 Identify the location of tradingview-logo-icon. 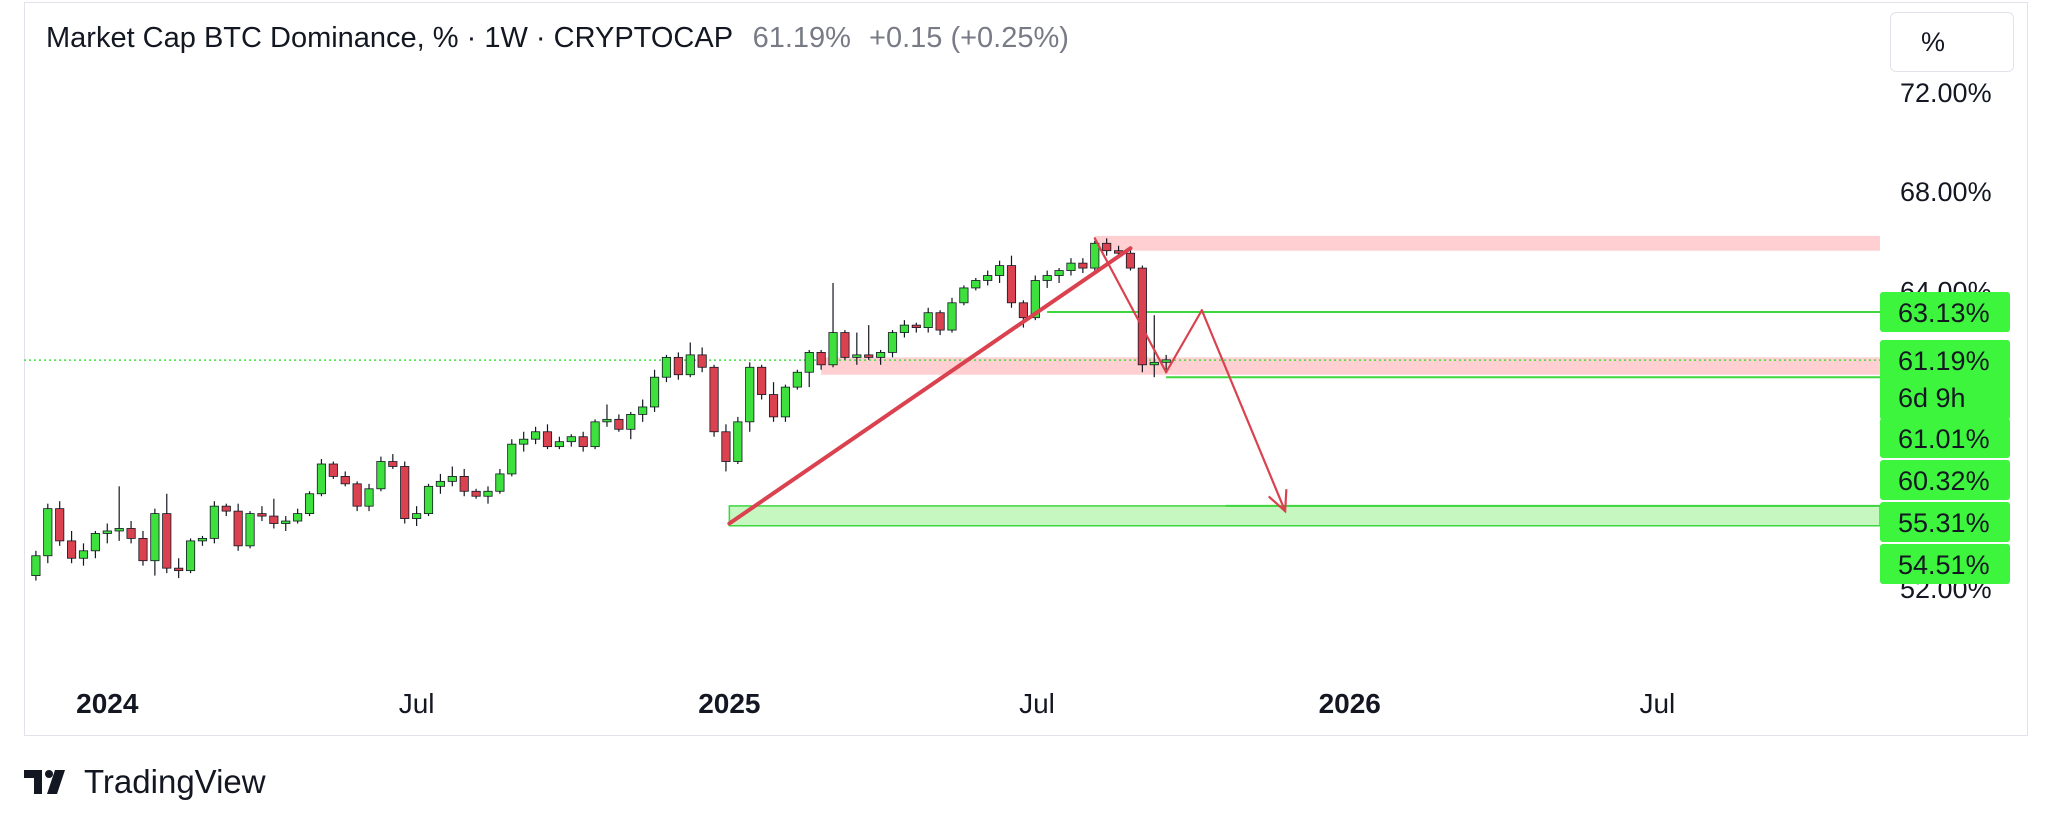
(44, 782).